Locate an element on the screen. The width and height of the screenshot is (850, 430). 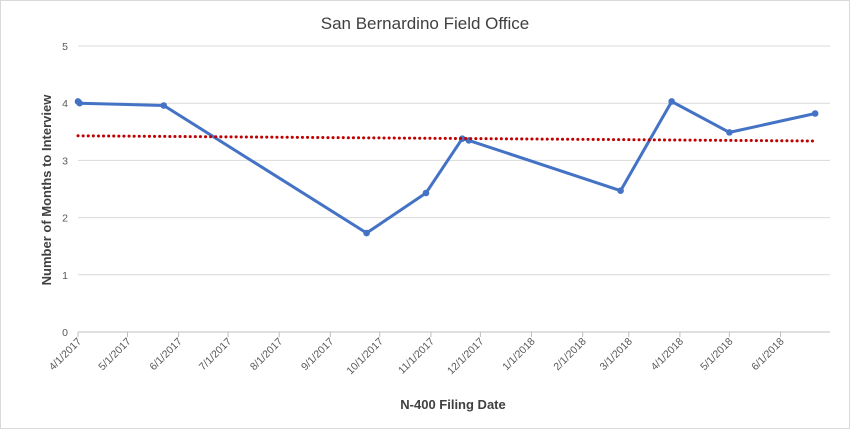
chart-title: San Bernardino Field Office is located at coordinates (425, 23).